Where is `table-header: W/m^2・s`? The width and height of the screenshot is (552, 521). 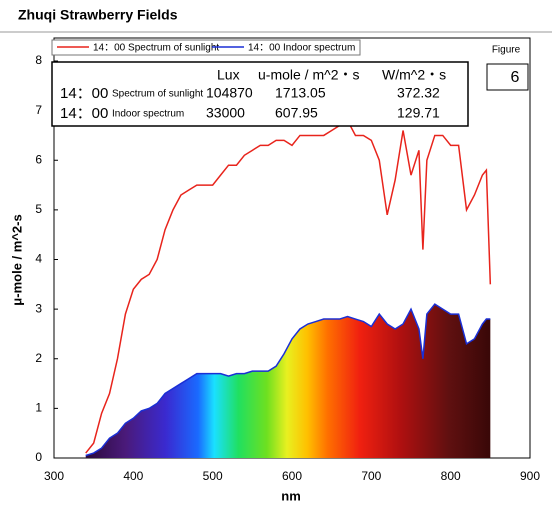 table-header: W/m^2・s is located at coordinates (414, 75).